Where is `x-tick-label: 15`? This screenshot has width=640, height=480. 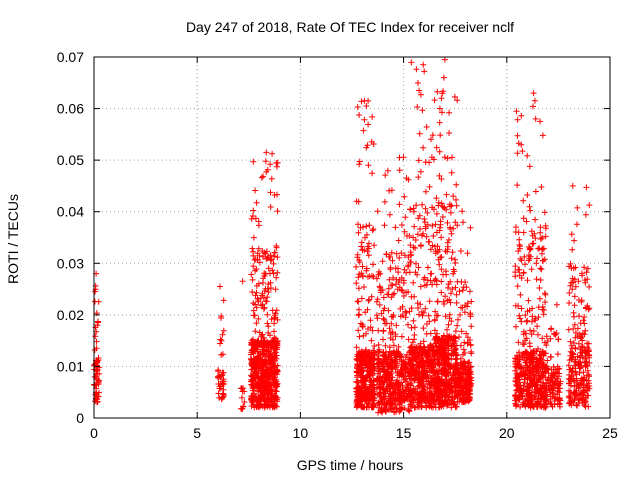 x-tick-label: 15 is located at coordinates (404, 433).